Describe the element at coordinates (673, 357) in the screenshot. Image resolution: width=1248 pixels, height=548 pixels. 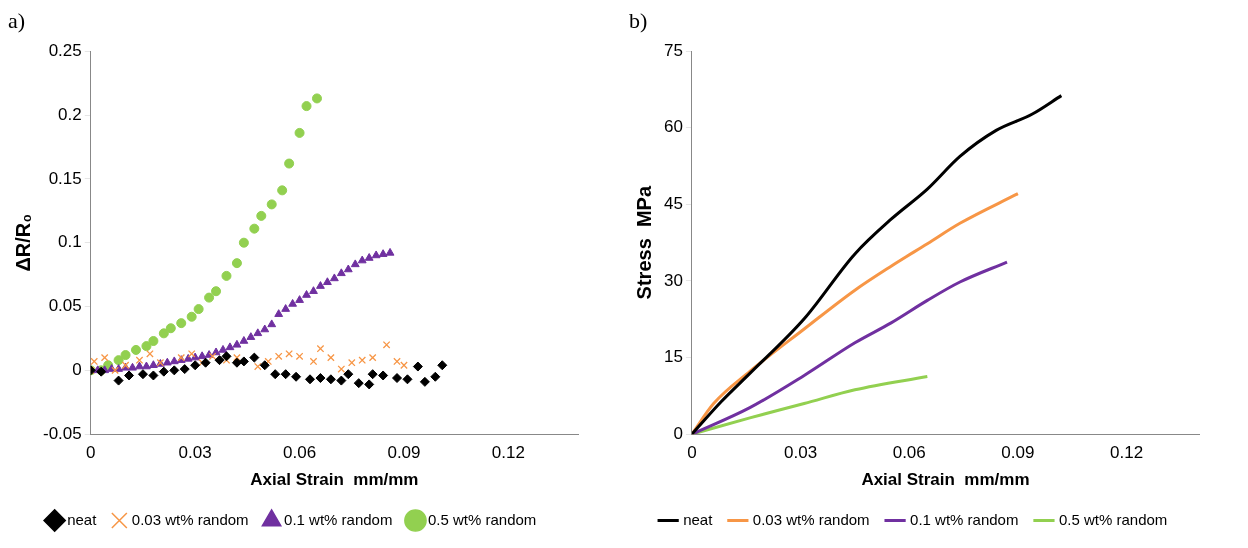
I see `y-tick-label: 15` at that location.